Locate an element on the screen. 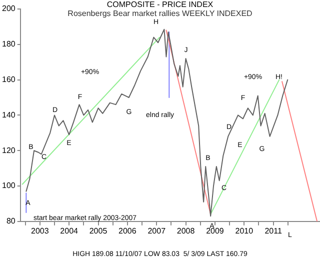 This screenshot has height=261, width=320. y-tick-label: 140 is located at coordinates (9, 115).